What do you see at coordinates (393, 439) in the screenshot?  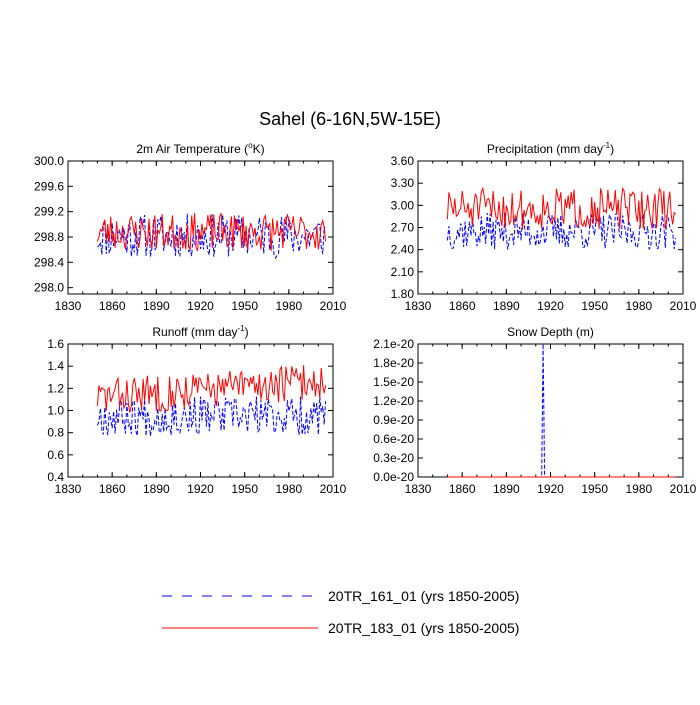 I see `y-tick-label: 0.6e-20` at bounding box center [393, 439].